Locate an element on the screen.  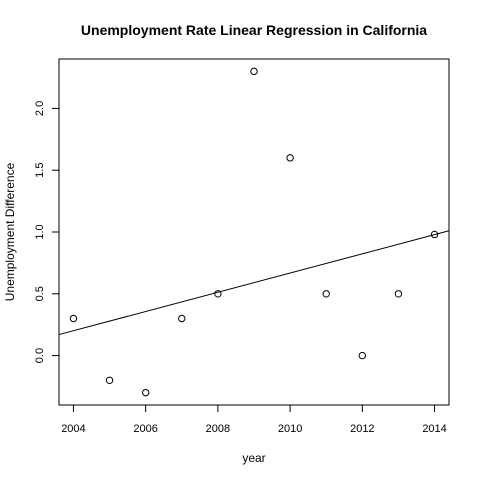
y-tick-label: 2.0 is located at coordinates (40, 108).